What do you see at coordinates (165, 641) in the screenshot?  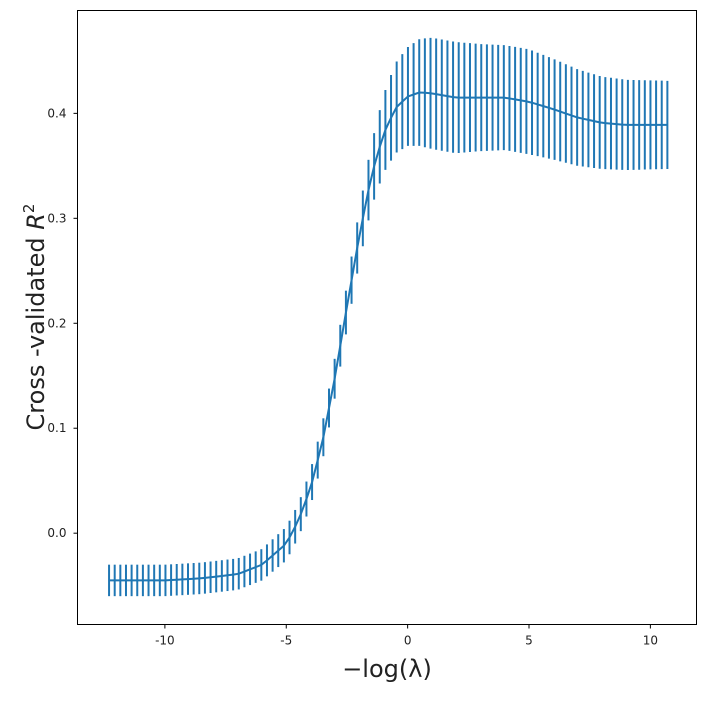 I see `x-tick-label: -10` at bounding box center [165, 641].